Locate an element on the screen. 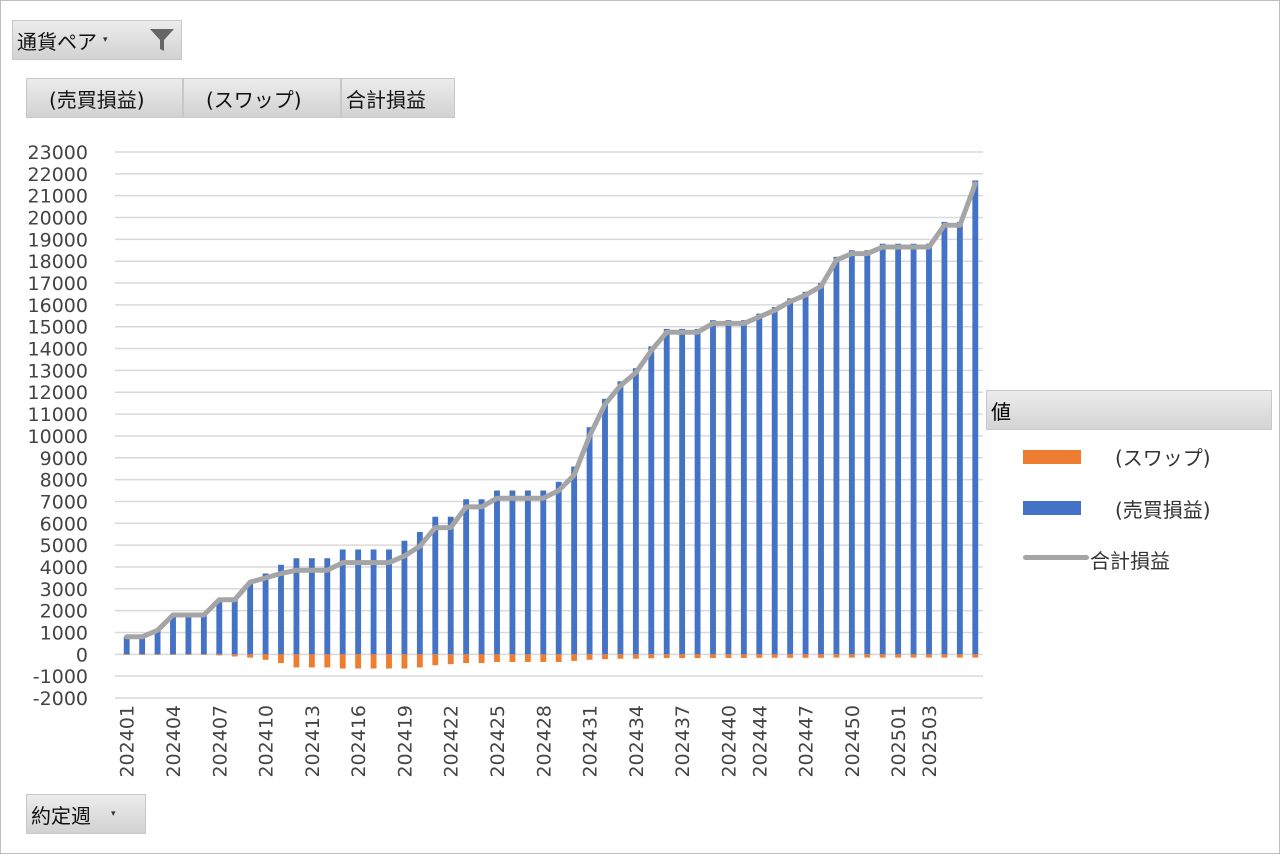  x-tick-label: 202416 is located at coordinates (359, 741).